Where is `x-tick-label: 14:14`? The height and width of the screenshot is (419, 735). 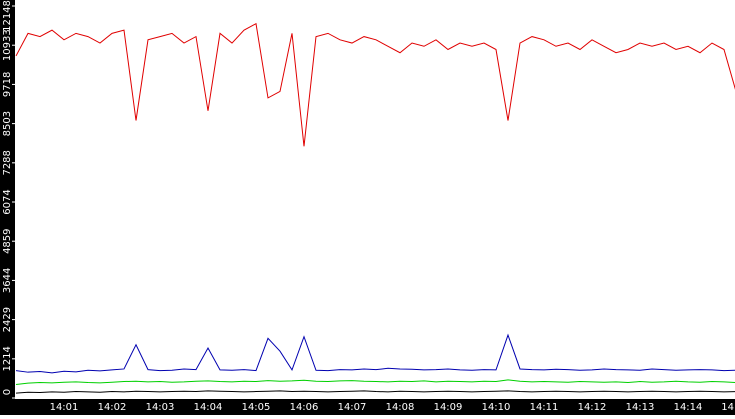 x-tick-label: 14:14 is located at coordinates (688, 407).